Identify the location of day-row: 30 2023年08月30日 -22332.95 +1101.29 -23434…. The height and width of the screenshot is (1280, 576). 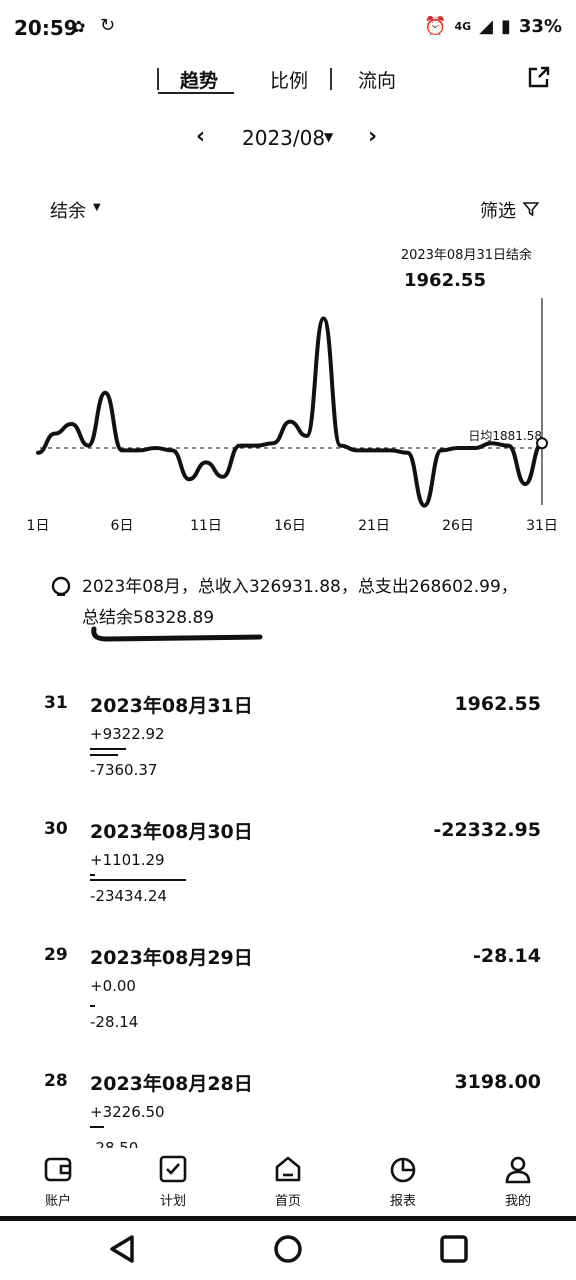
(288, 879).